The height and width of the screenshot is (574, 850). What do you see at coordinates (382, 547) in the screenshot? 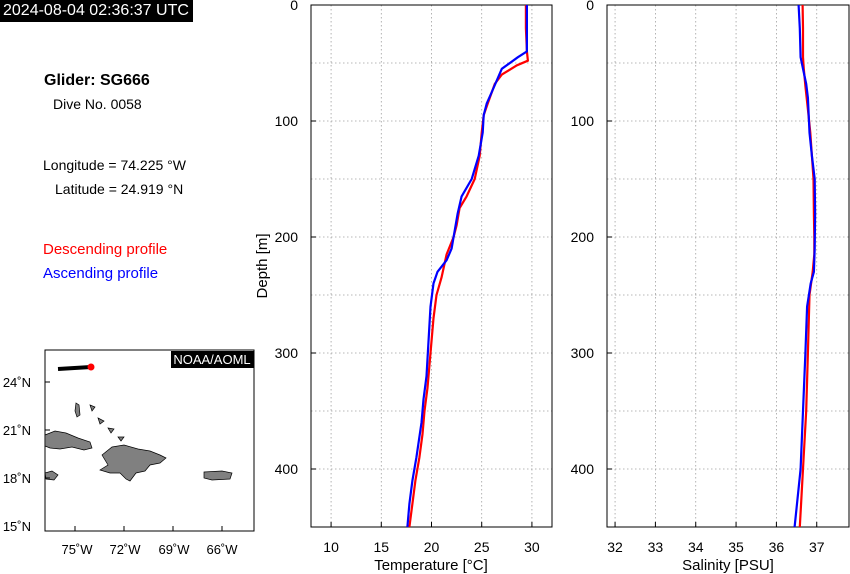
I see `temperature-x-tick-label: 15` at bounding box center [382, 547].